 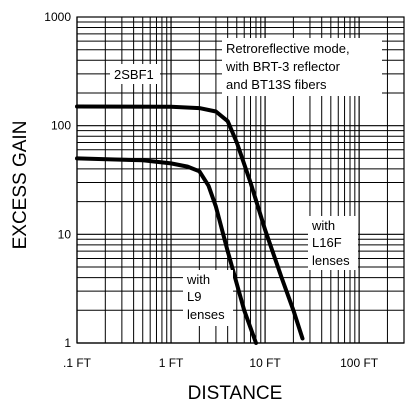 What do you see at coordinates (57, 17) in the screenshot?
I see `y-tick-label: 1000` at bounding box center [57, 17].